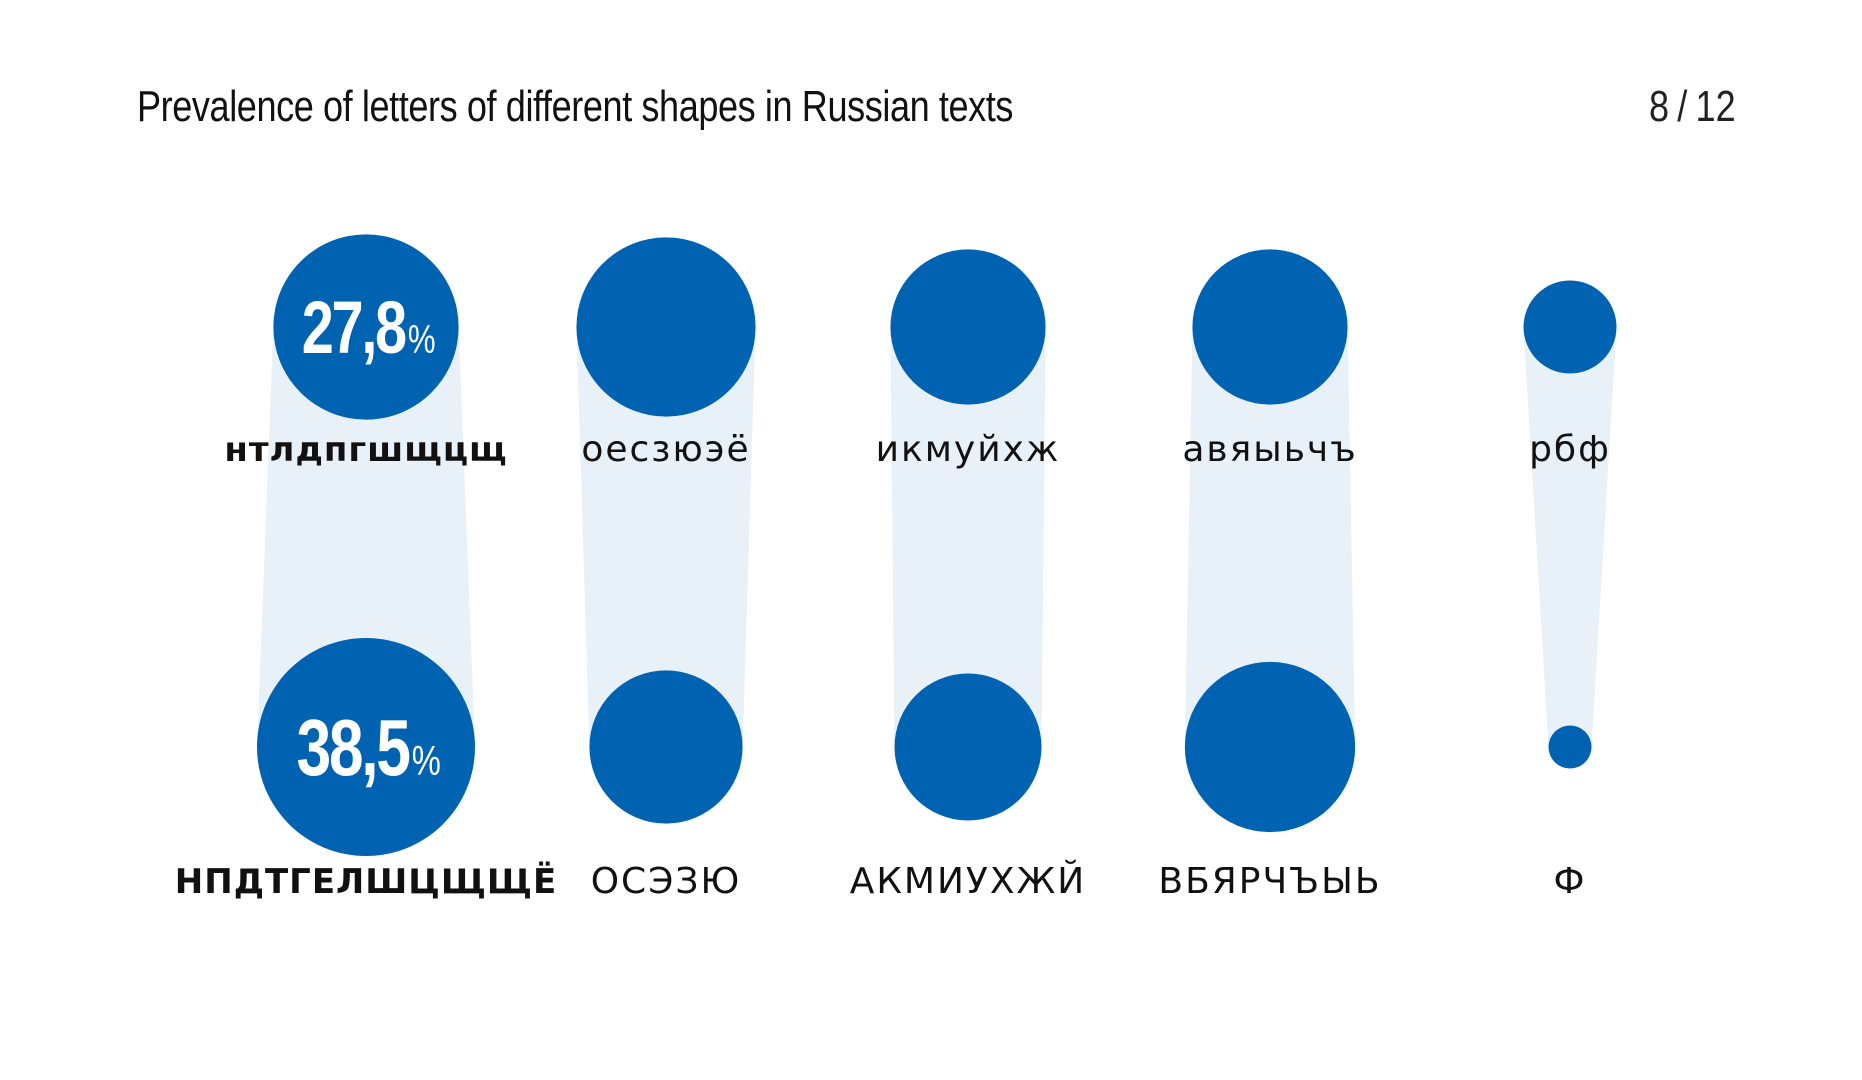 The image size is (1862, 1080). Describe the element at coordinates (666, 881) in the screenshot. I see `uppercase-letters-label: ОСЭЗЮ` at that location.